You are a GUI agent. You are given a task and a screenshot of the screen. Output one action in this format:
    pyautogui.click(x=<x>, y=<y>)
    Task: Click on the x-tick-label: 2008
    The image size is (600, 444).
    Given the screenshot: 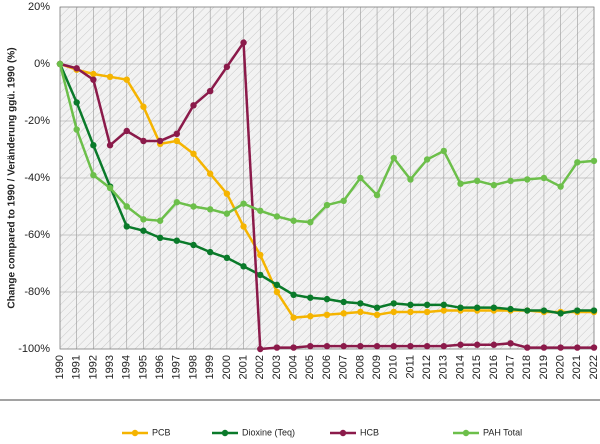 What is the action you would take?
    pyautogui.click(x=360, y=367)
    